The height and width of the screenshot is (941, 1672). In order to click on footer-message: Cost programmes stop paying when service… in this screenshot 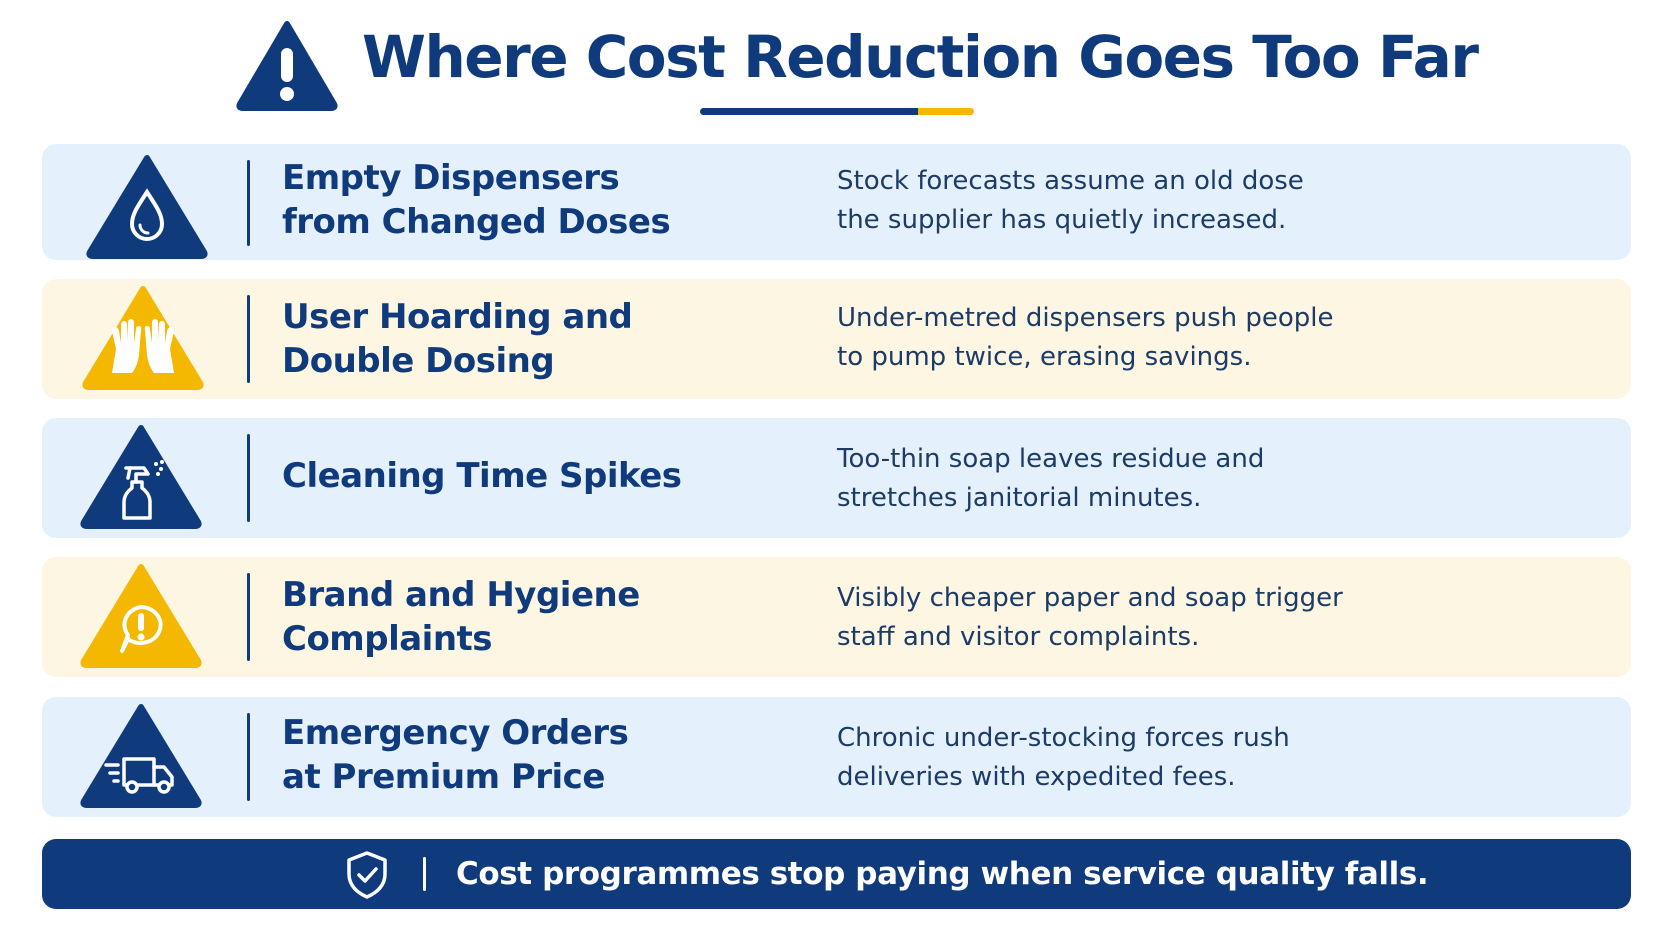, I will do `click(942, 874)`.